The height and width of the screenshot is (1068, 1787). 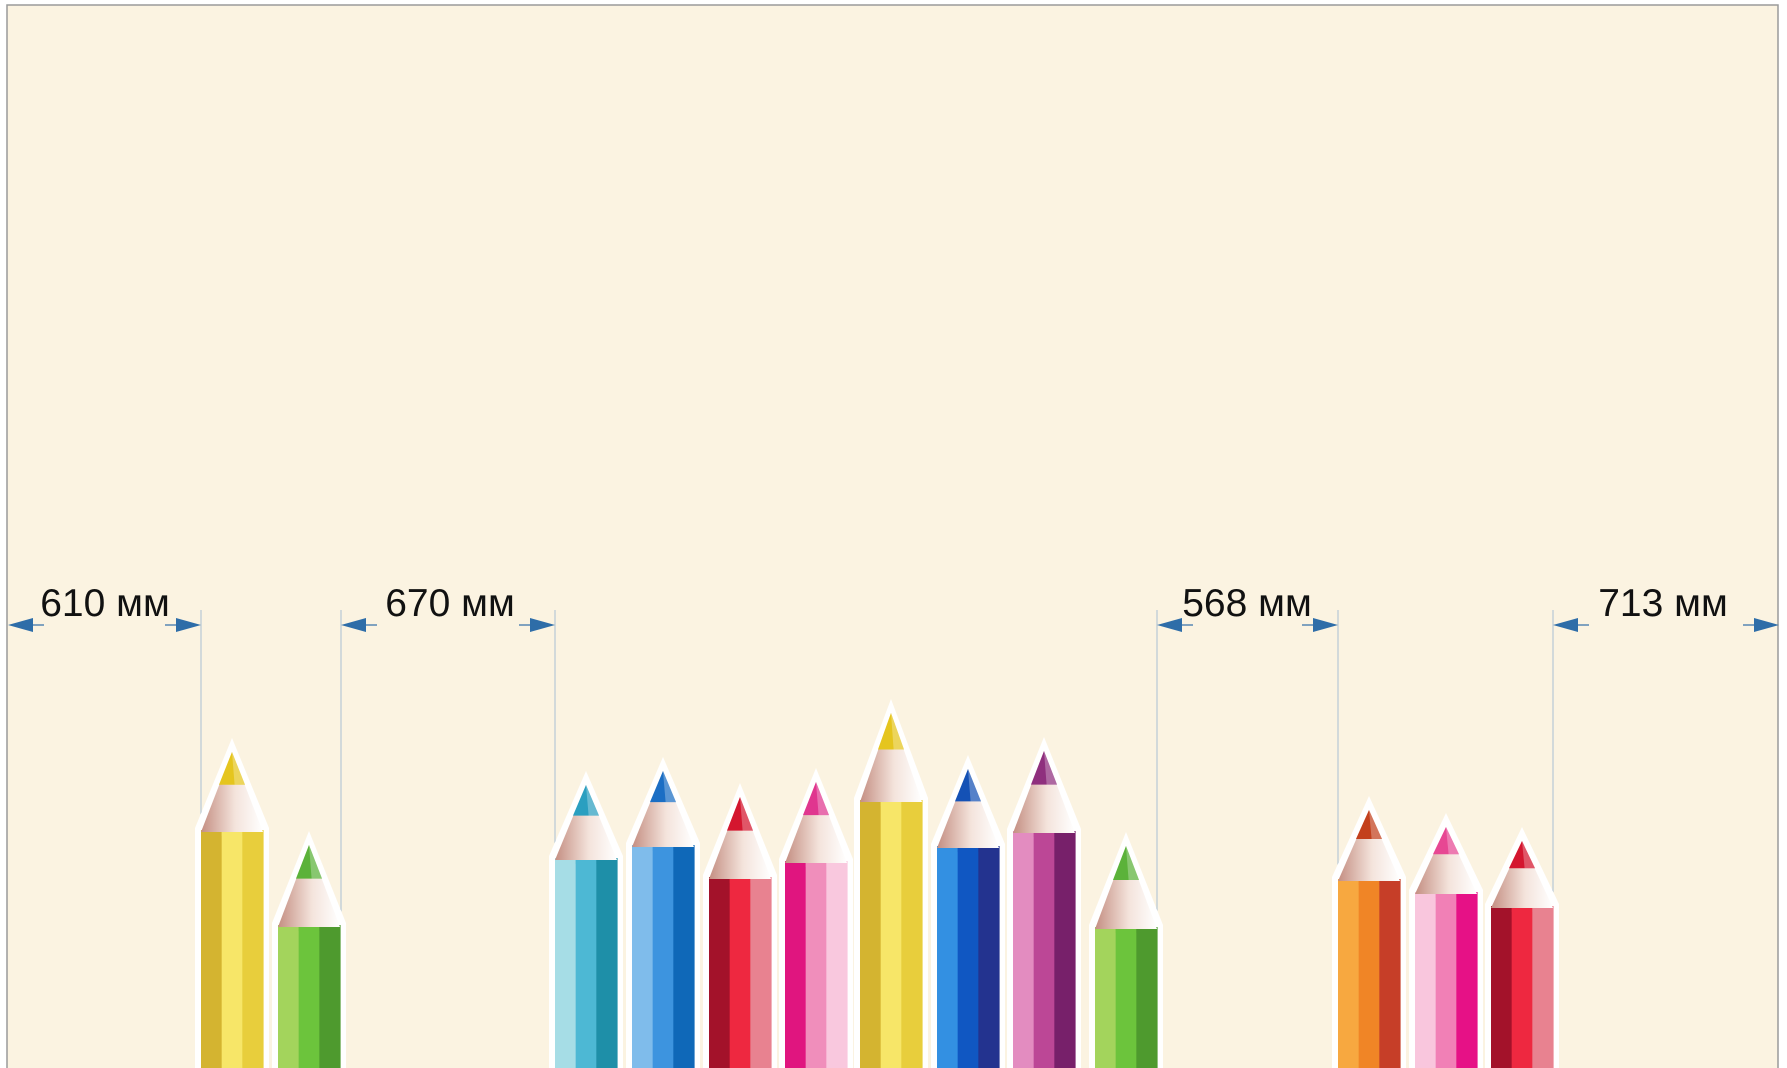 I want to click on pencil-teal, so click(x=586, y=919).